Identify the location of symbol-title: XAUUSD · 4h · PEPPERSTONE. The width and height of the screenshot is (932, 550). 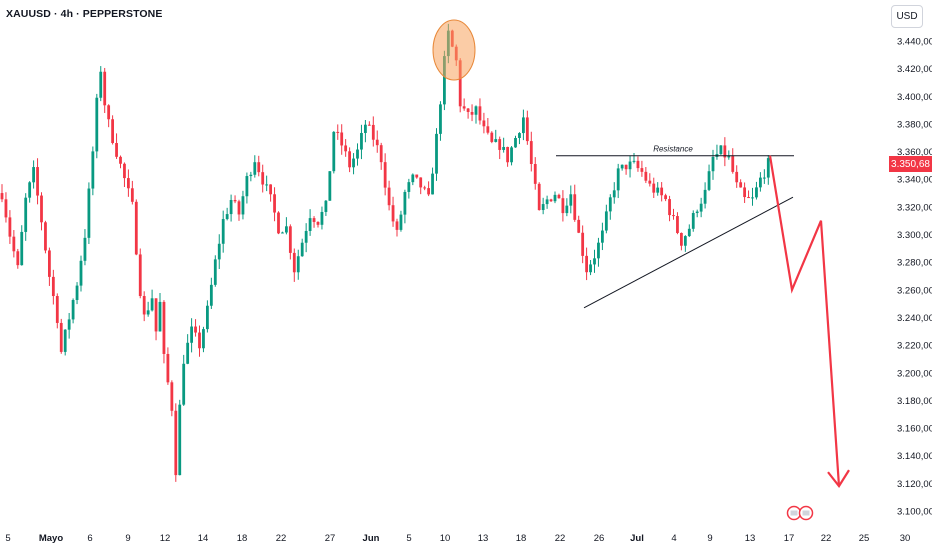
(84, 14).